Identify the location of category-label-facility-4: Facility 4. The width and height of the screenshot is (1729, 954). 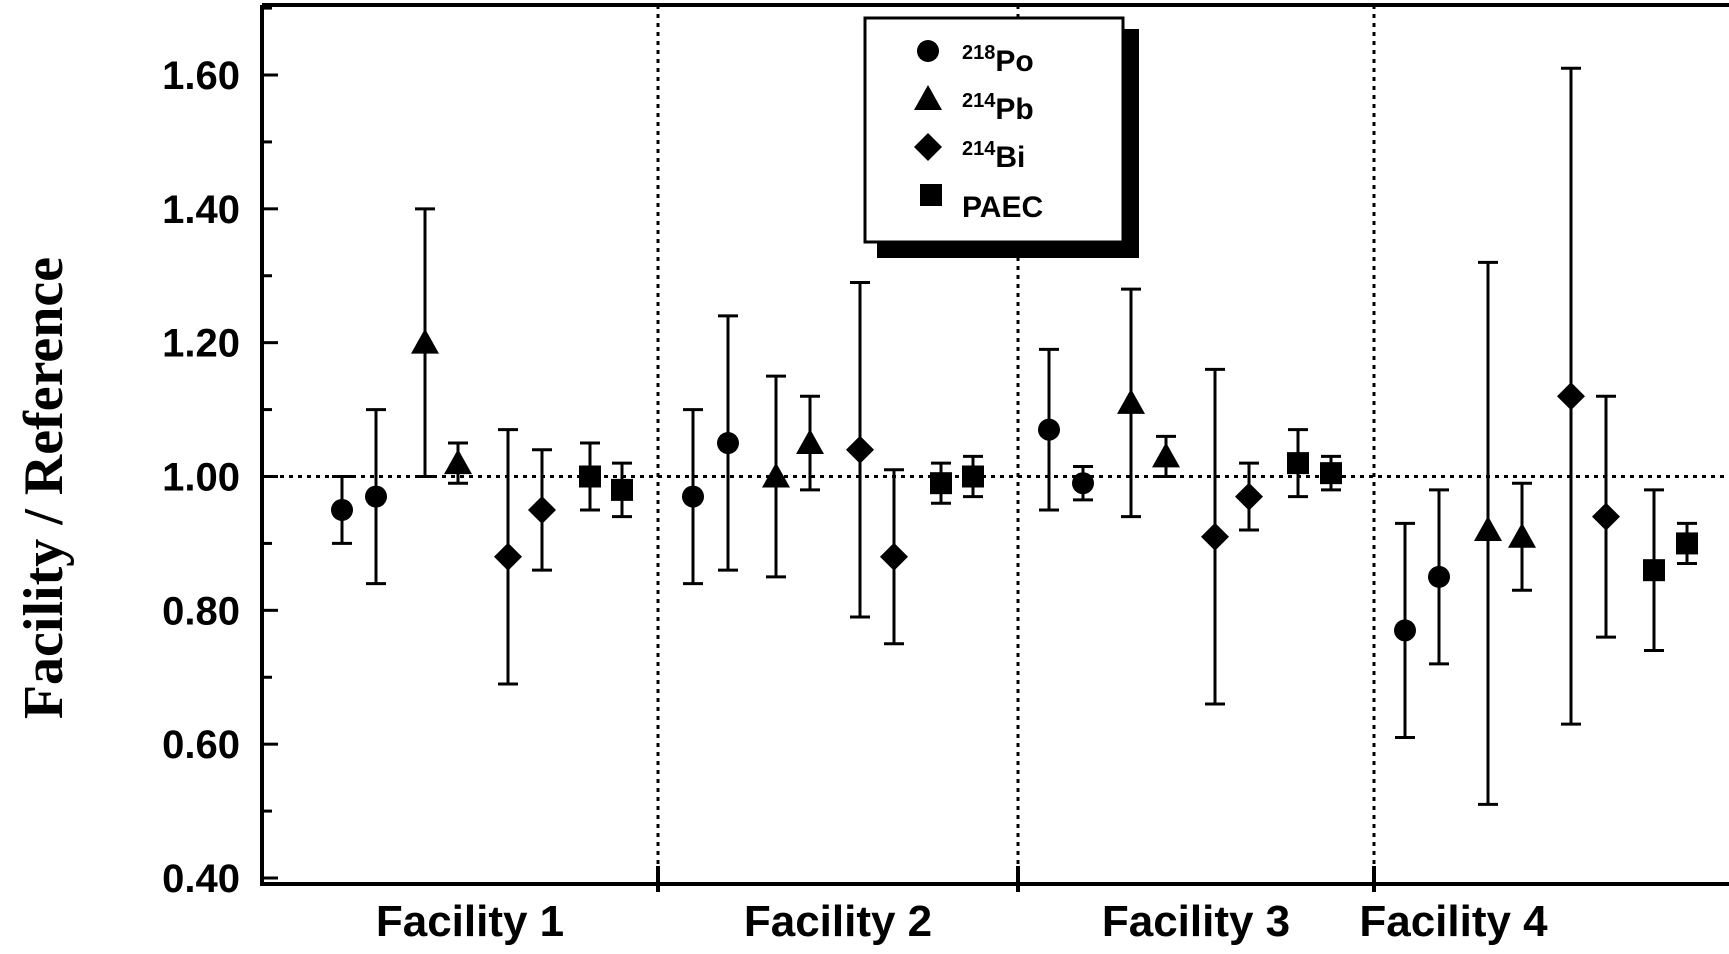
(1453, 921).